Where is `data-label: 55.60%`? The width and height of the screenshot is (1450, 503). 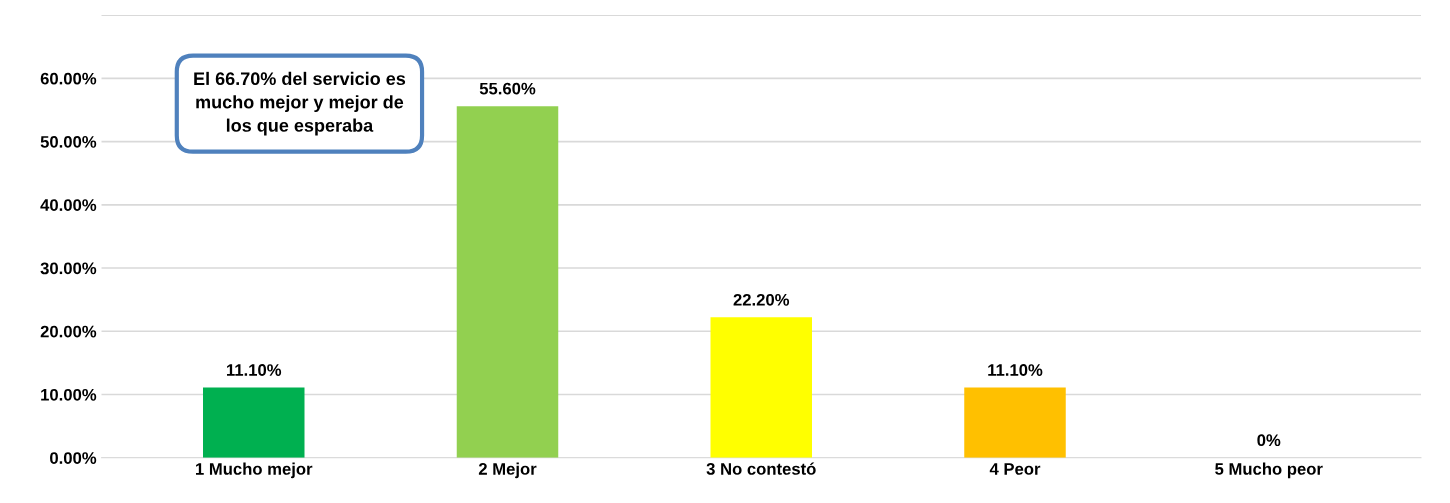
data-label: 55.60% is located at coordinates (507, 88).